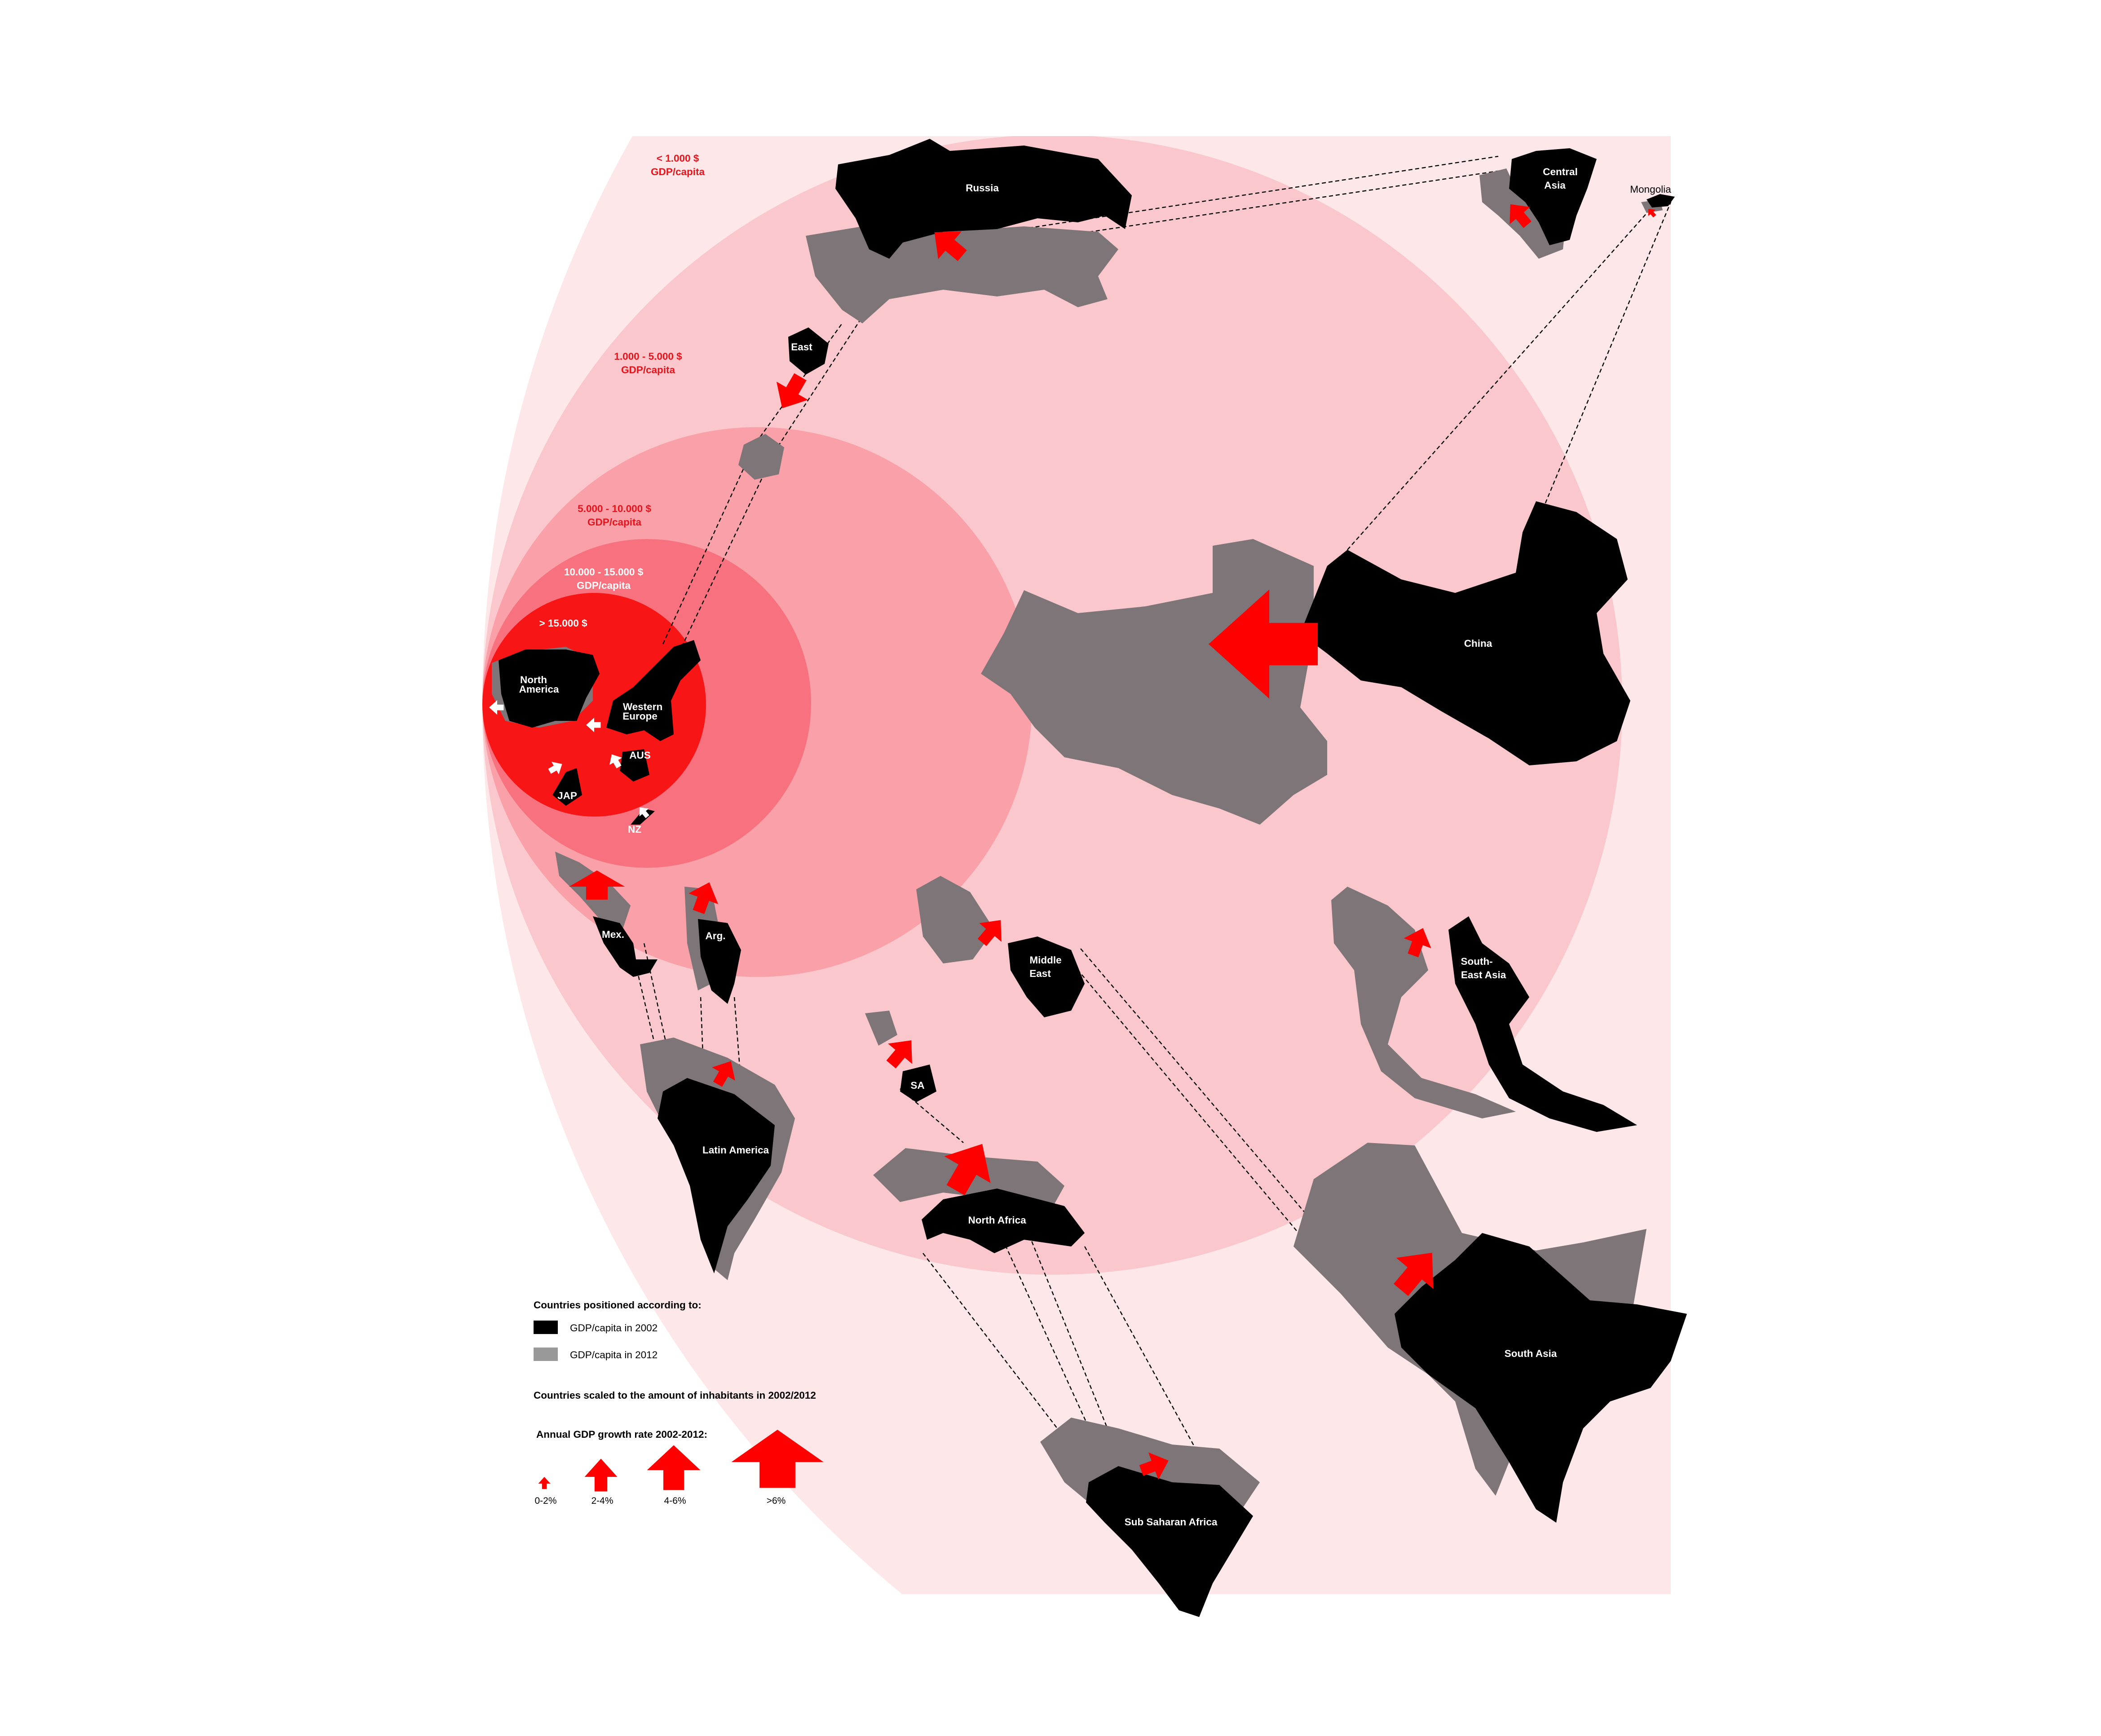  What do you see at coordinates (678, 158) in the screenshot?
I see `band-label: < 1.000 $` at bounding box center [678, 158].